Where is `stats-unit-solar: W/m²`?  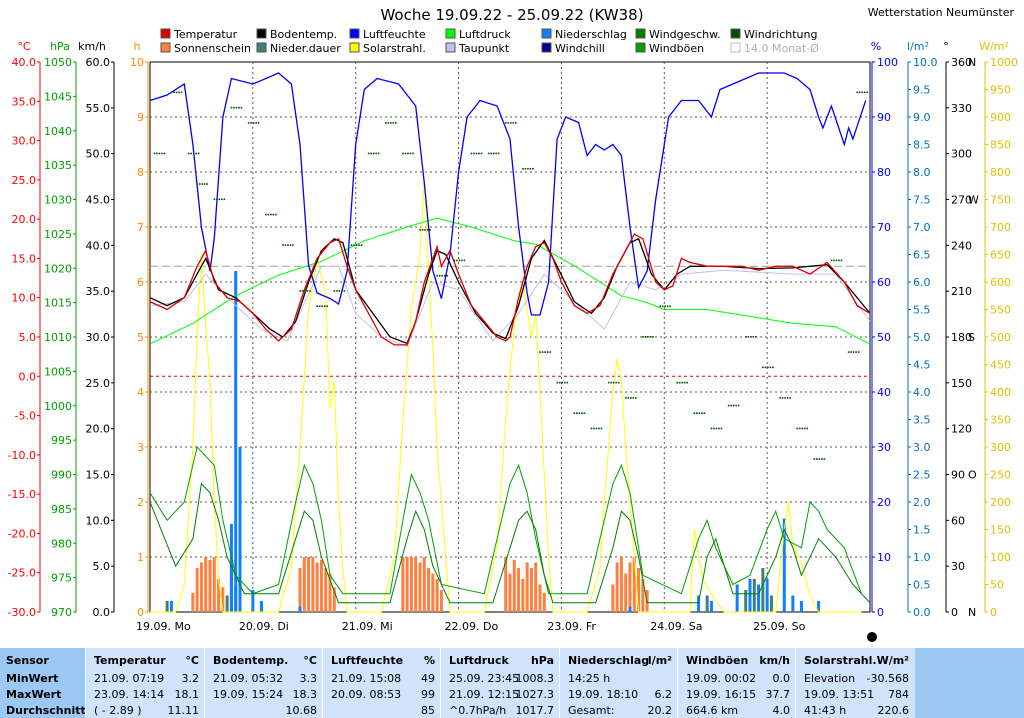 stats-unit-solar: W/m² is located at coordinates (892, 660).